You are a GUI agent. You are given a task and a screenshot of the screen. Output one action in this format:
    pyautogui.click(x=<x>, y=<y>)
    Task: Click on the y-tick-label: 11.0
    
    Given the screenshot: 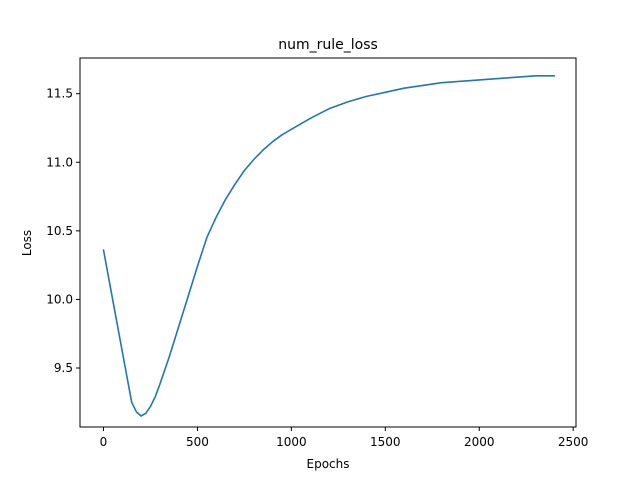 What is the action you would take?
    pyautogui.click(x=59, y=162)
    